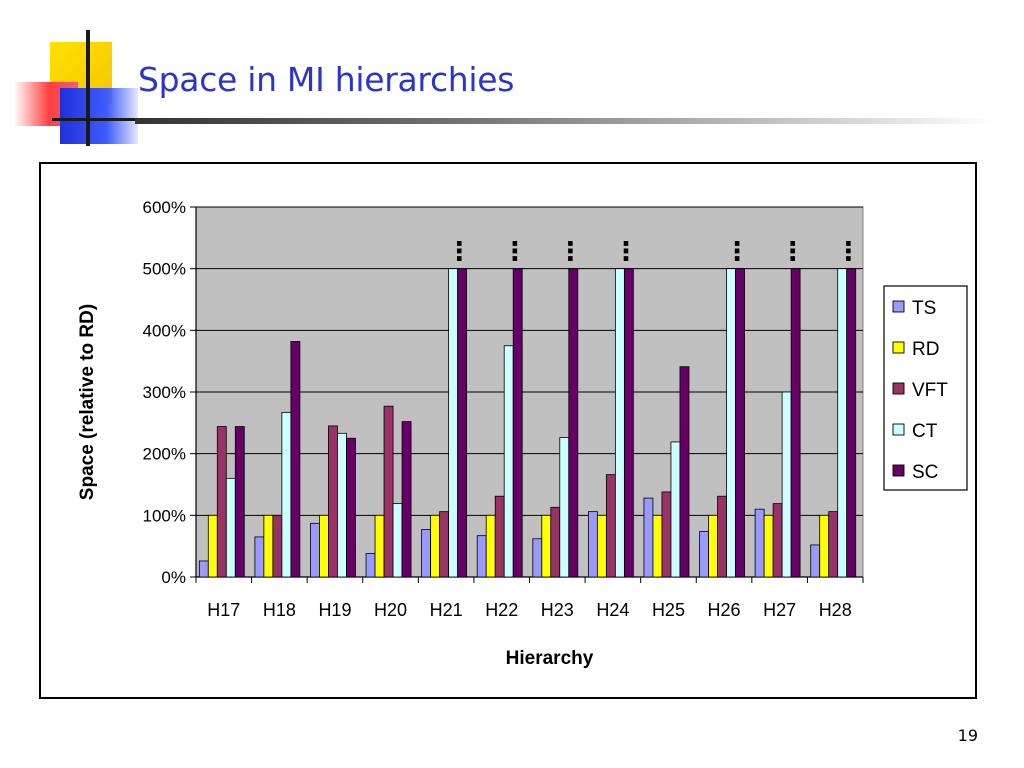  Describe the element at coordinates (501, 610) in the screenshot. I see `x-tick-label: H22` at that location.